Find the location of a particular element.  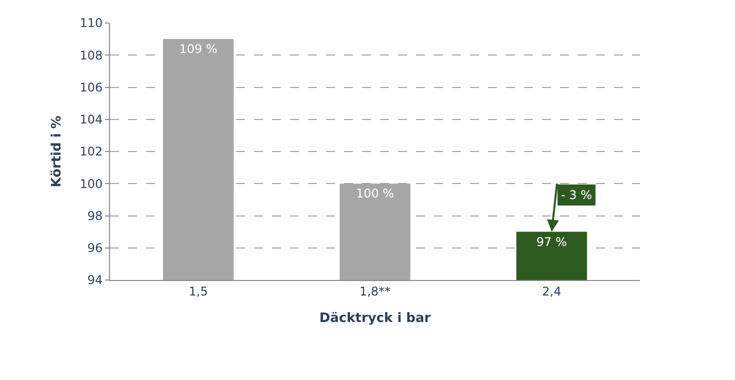

x-axis-title: Däcktryck i bar is located at coordinates (375, 318).